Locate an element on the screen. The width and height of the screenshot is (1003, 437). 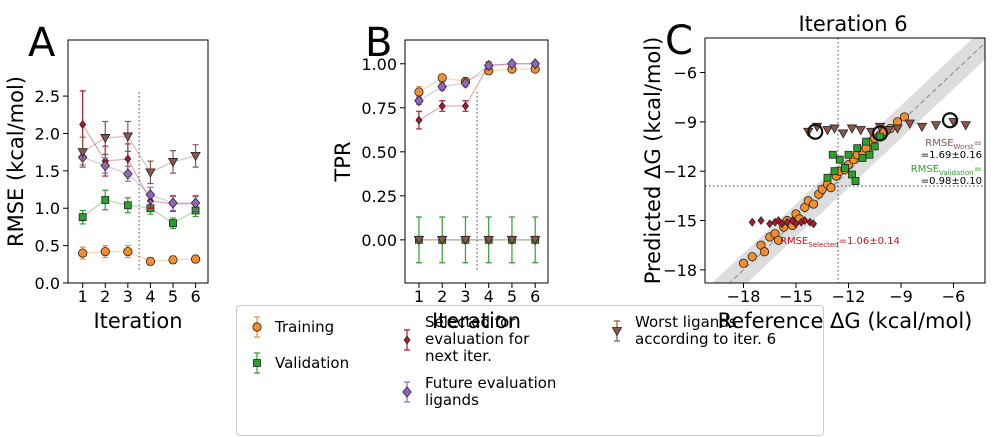
y-tick-label: 2.0 is located at coordinates (47, 133).